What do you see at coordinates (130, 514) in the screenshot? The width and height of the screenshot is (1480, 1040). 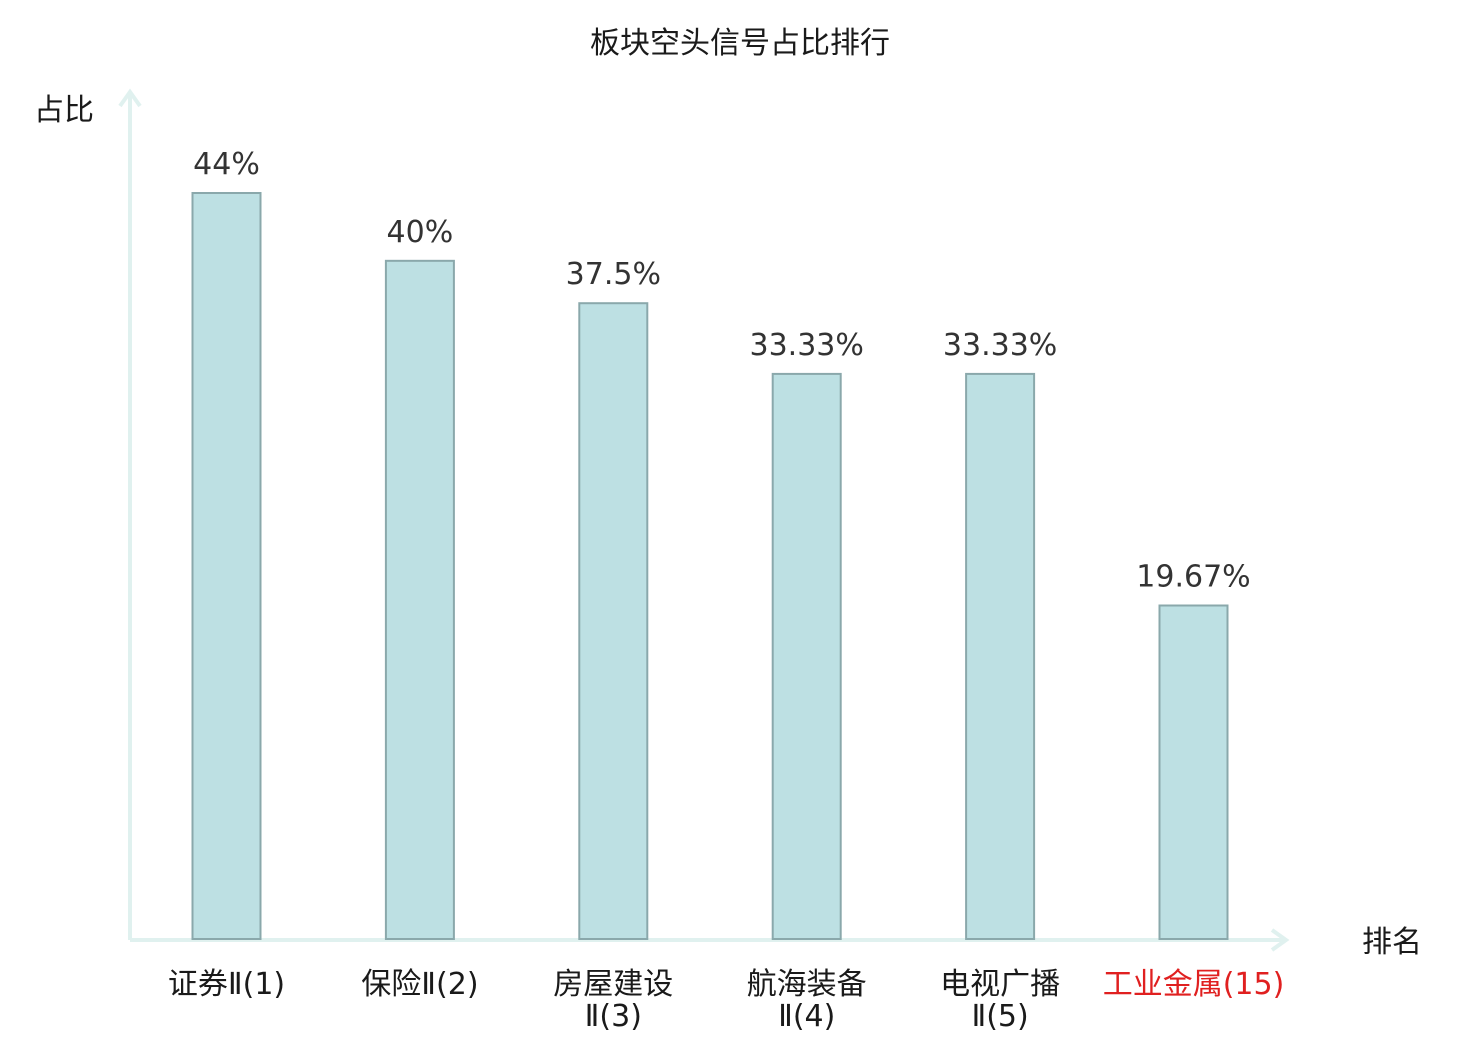 I see `y-axis` at bounding box center [130, 514].